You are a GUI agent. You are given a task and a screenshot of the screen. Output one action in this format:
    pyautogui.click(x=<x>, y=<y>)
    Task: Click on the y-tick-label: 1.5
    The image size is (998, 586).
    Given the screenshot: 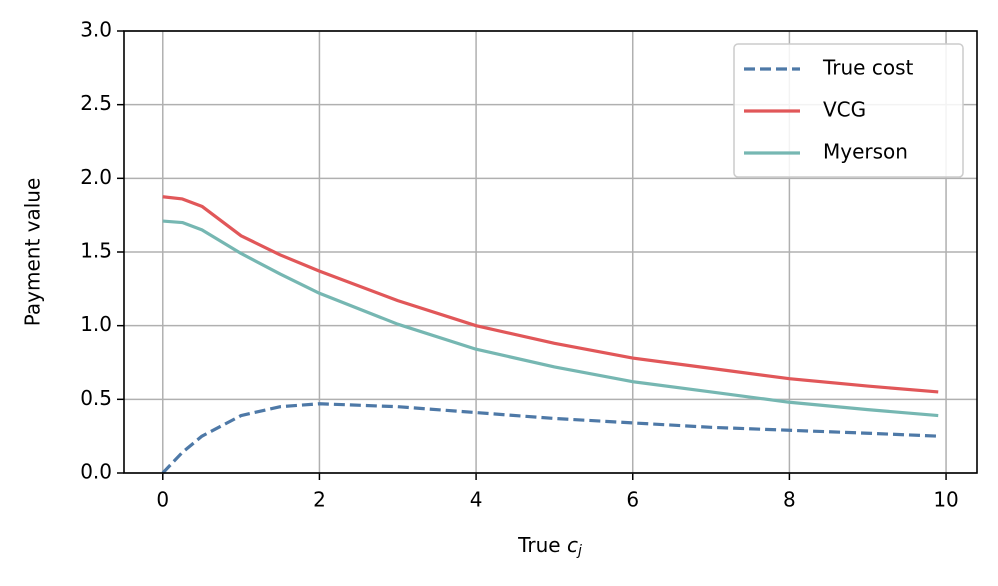 What is the action you would take?
    pyautogui.click(x=96, y=251)
    